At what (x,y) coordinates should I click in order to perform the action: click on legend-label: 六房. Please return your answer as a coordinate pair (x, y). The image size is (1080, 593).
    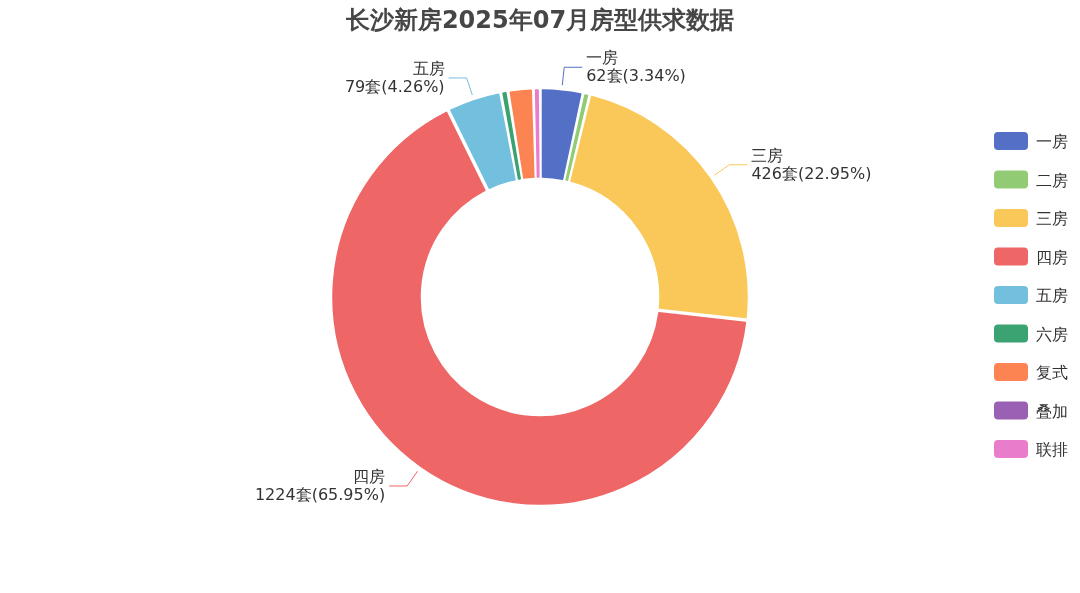
    Looking at the image, I should click on (1052, 334).